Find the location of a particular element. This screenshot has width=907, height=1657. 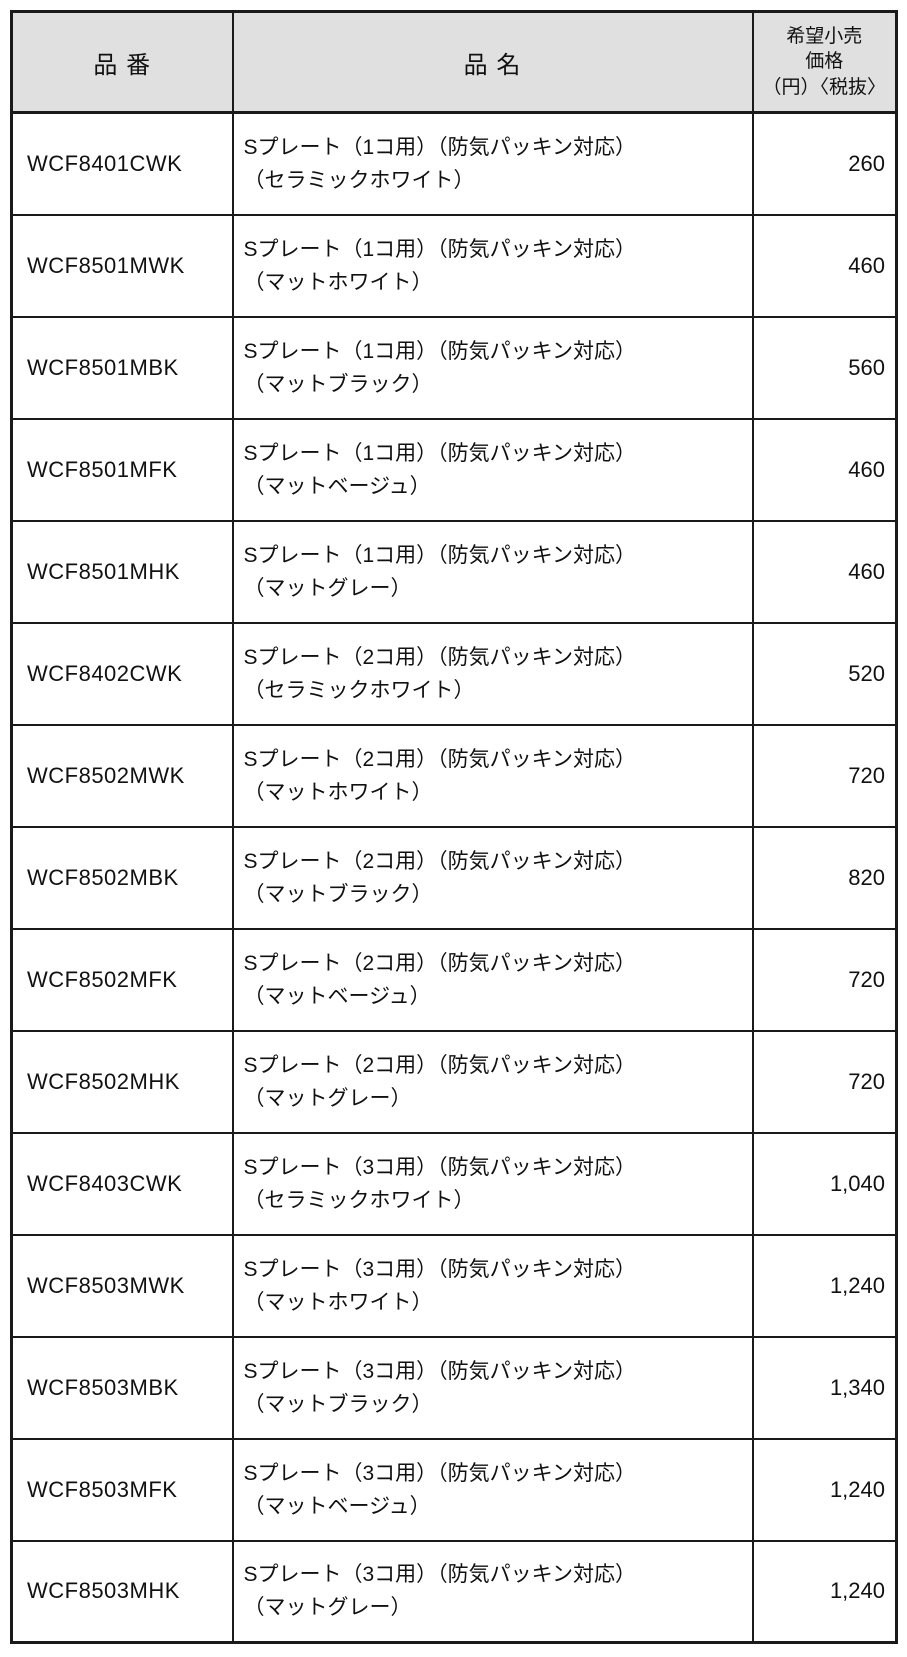

product-code: WCF8502MHK is located at coordinates (122, 1081).